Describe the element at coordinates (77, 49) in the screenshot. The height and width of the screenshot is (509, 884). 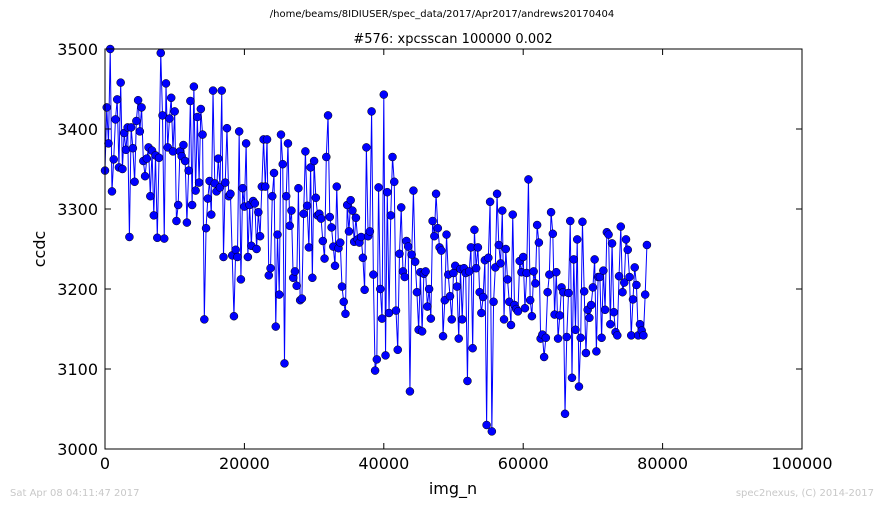
I see `y-tick-label: 3500` at that location.